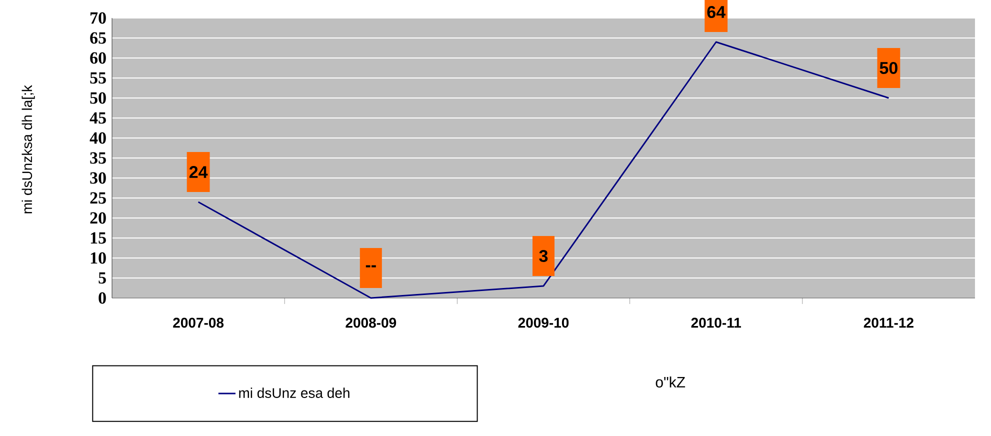 The height and width of the screenshot is (436, 991). What do you see at coordinates (98, 258) in the screenshot?
I see `y-tick-label: 10` at bounding box center [98, 258].